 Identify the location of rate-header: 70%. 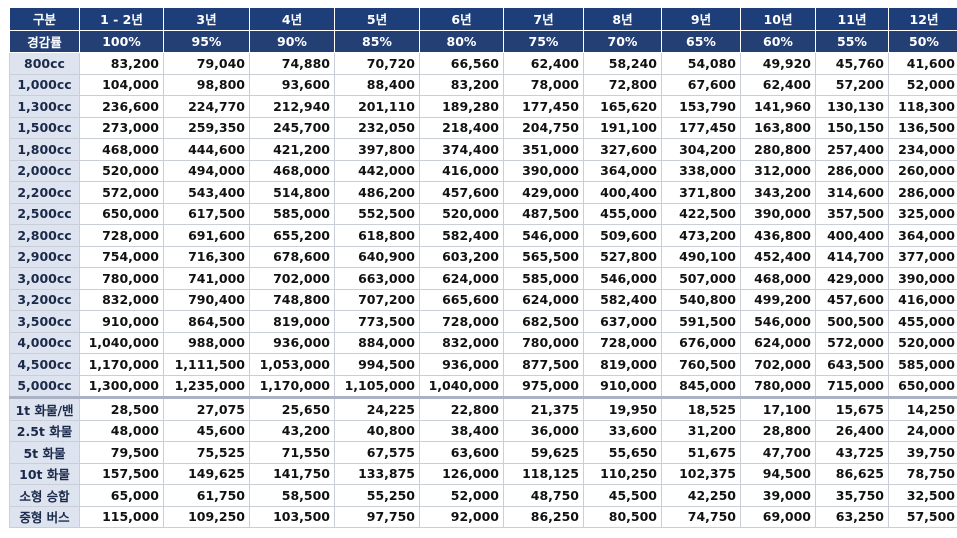
(622, 41).